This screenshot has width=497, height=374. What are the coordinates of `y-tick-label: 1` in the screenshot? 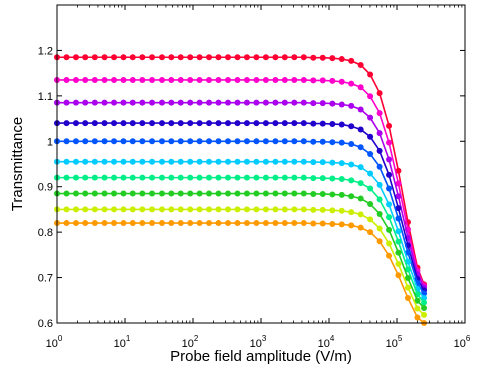 It's located at (50, 142).